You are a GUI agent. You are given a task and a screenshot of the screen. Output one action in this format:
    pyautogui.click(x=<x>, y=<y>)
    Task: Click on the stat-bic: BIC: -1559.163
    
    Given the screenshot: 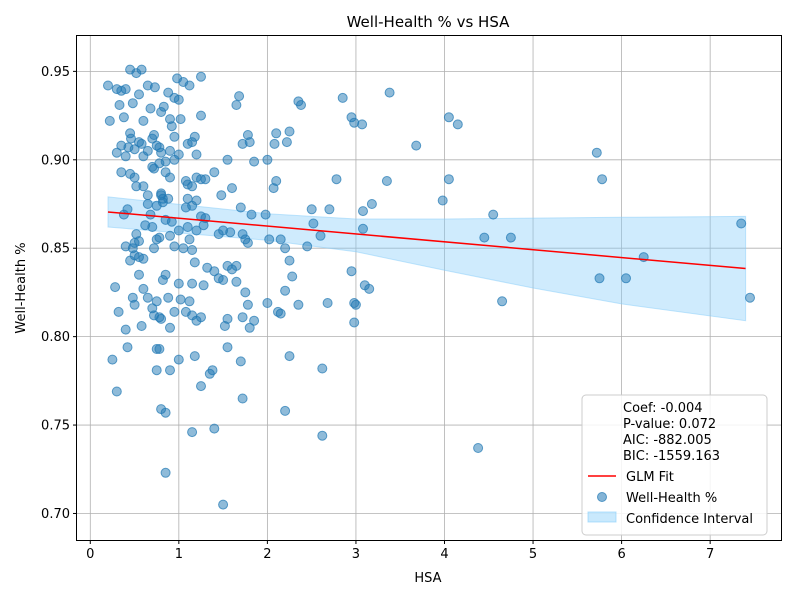 What is the action you would take?
    pyautogui.click(x=671, y=456)
    